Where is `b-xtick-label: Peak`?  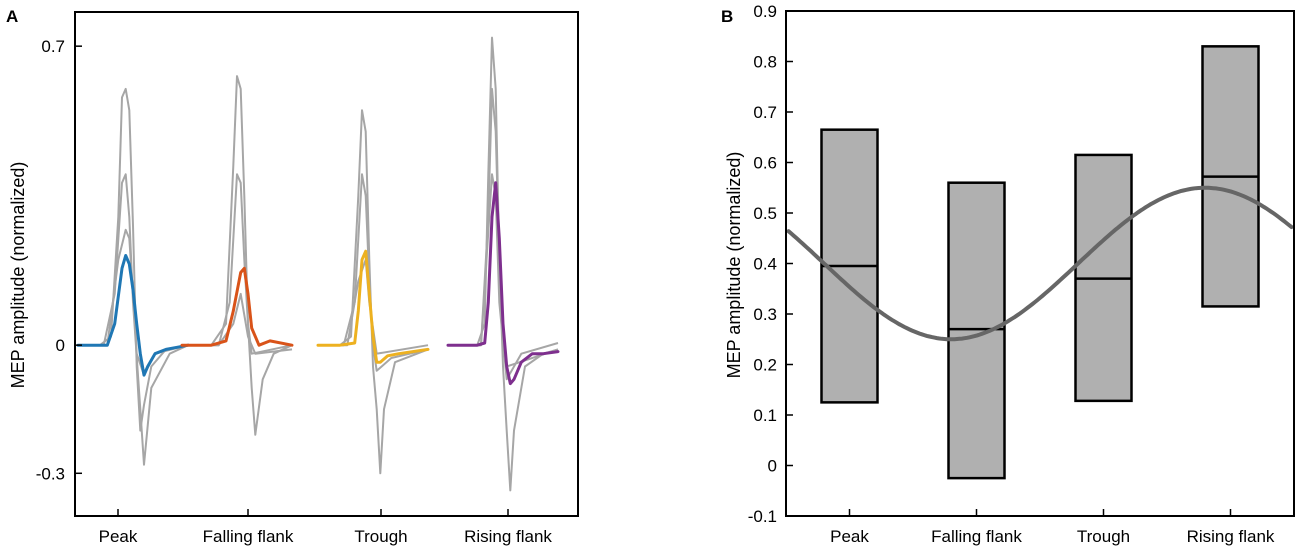
b-xtick-label: Peak is located at coordinates (849, 536).